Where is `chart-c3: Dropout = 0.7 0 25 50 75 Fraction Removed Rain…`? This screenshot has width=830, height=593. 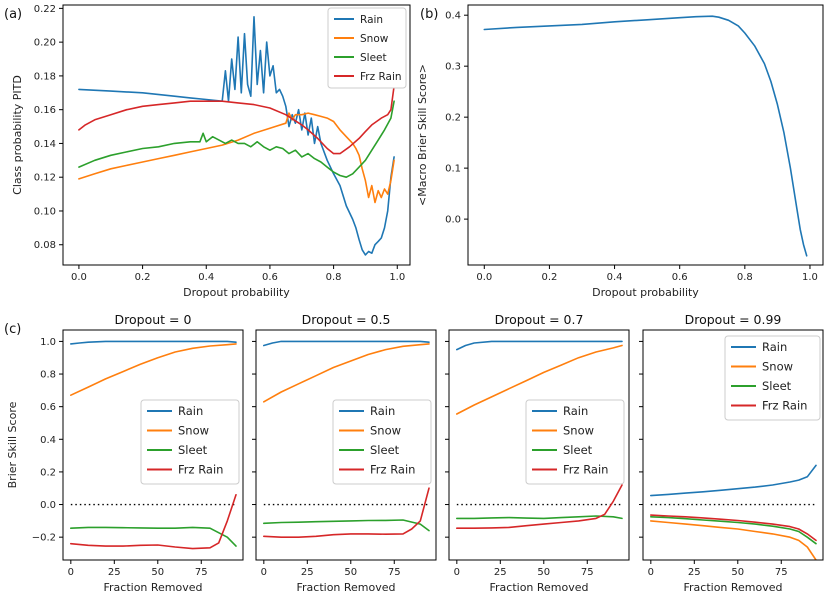
chart-c3: Dropout = 0.7 0 25 50 75 Fraction Removed Rain… is located at coordinates (537, 452).